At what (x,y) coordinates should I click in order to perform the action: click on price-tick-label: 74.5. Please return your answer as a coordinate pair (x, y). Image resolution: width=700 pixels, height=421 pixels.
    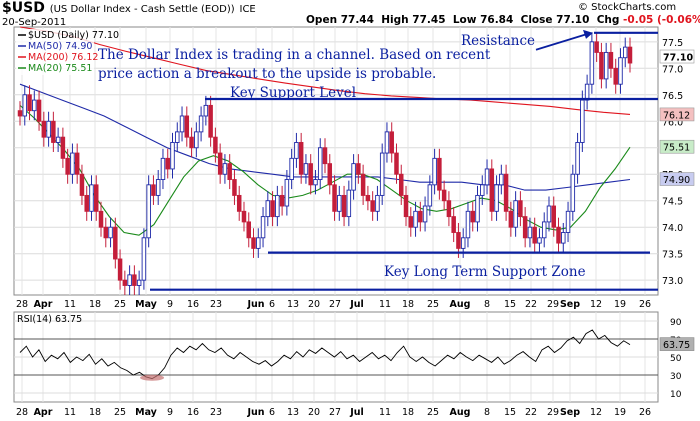
    Looking at the image, I should click on (672, 202).